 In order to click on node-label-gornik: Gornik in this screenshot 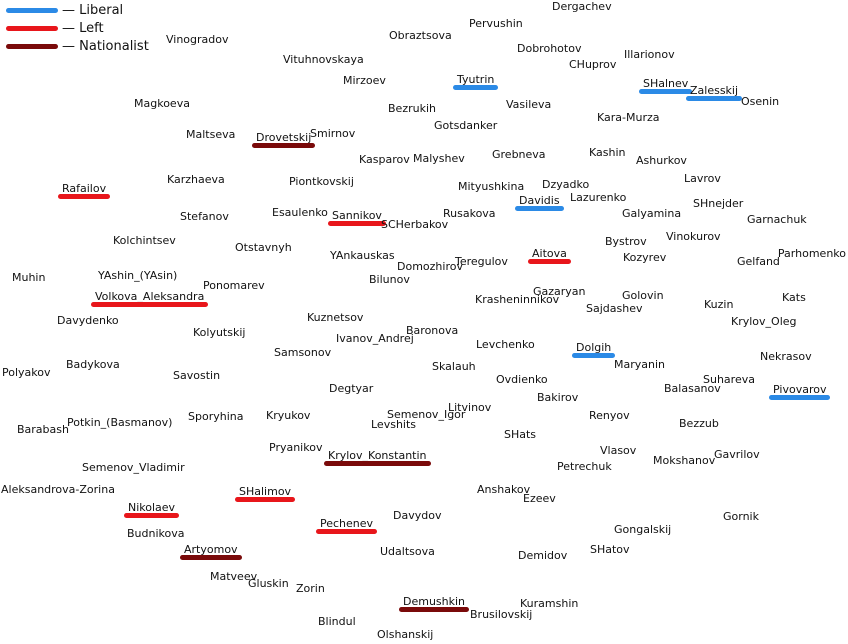, I will do `click(741, 516)`.